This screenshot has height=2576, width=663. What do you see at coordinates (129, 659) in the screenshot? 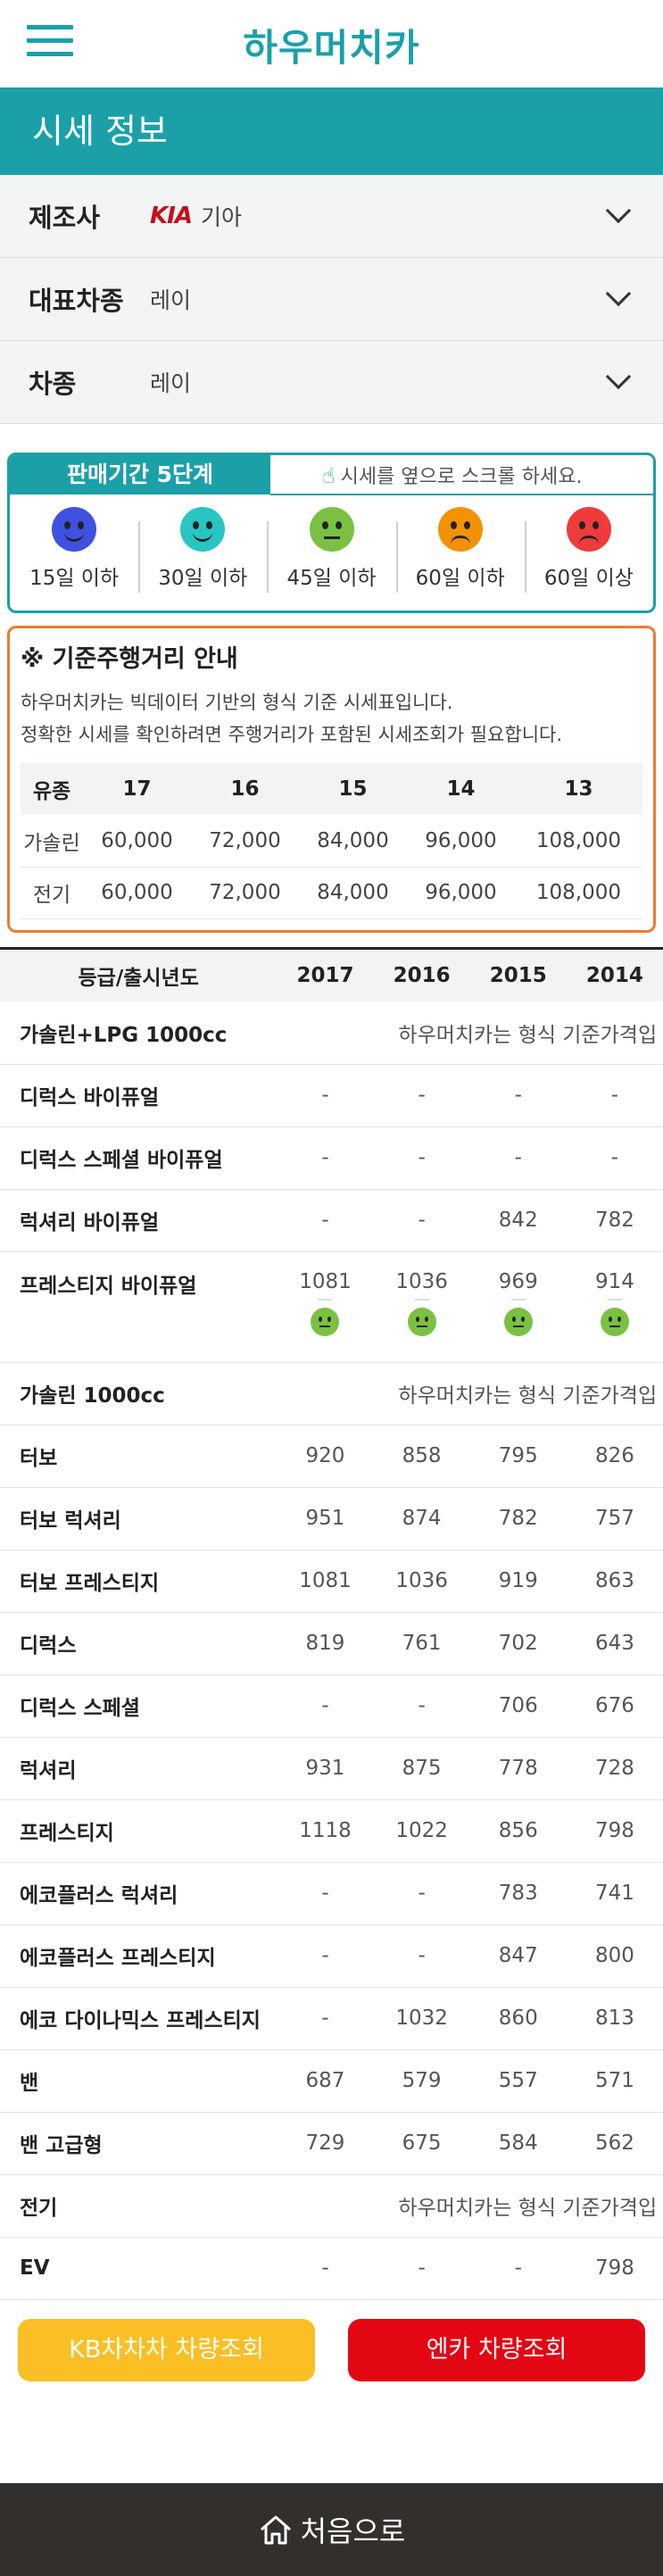
I see `notice-title: ※ 기준주행거리 안내` at bounding box center [129, 659].